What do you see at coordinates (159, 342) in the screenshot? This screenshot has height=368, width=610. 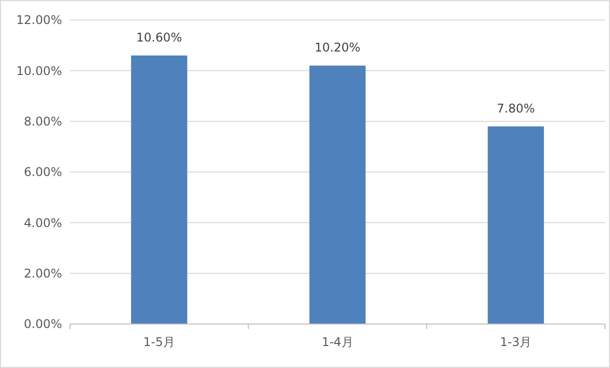 I see `x-tick-label: 1-5月` at bounding box center [159, 342].